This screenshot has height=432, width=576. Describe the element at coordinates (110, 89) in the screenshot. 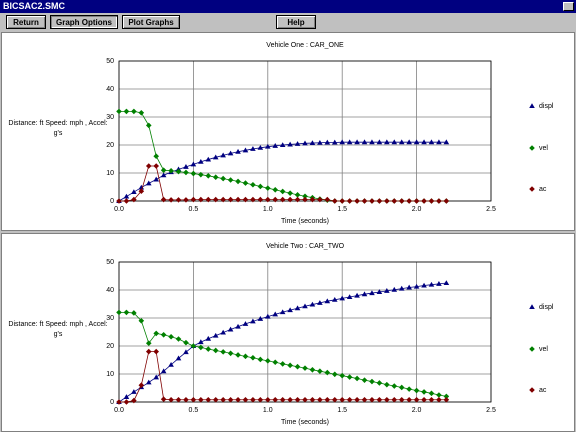

I see `y-tick-label: 40` at that location.